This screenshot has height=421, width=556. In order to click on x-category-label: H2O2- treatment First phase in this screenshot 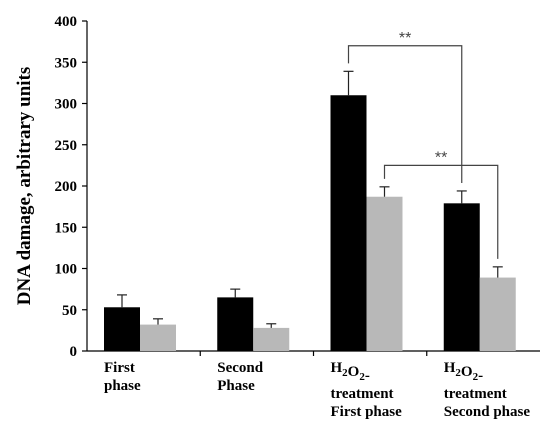, I will do `click(367, 390)`.